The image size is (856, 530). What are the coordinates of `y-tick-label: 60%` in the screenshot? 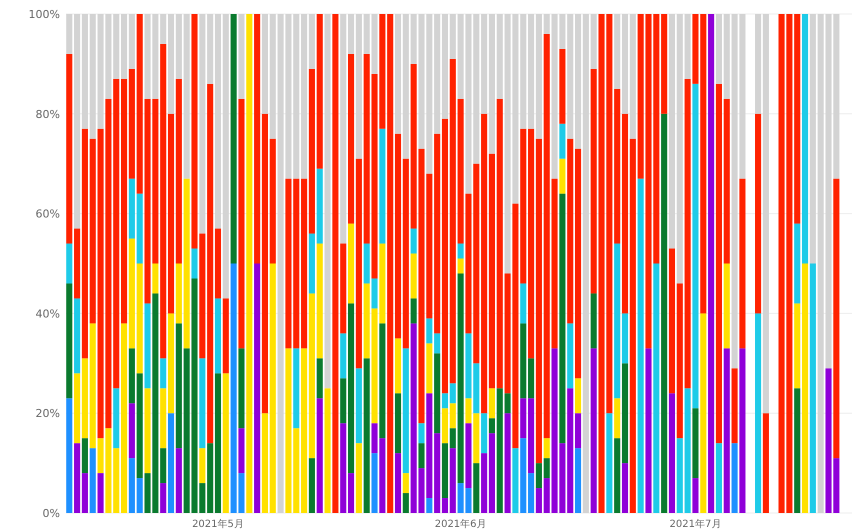 It's located at (48, 214).